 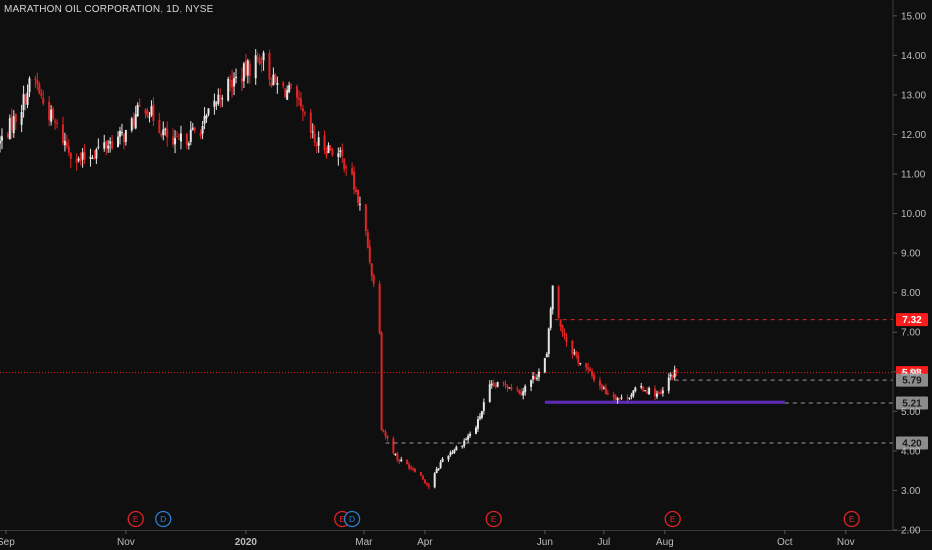 I want to click on price-tick-label: 2.00, so click(x=911, y=531).